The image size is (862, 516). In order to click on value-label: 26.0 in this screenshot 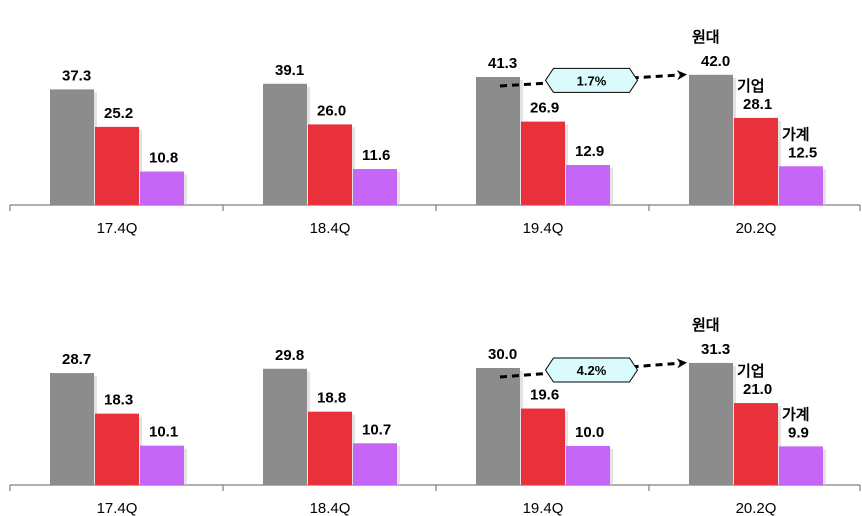, I will do `click(331, 110)`.